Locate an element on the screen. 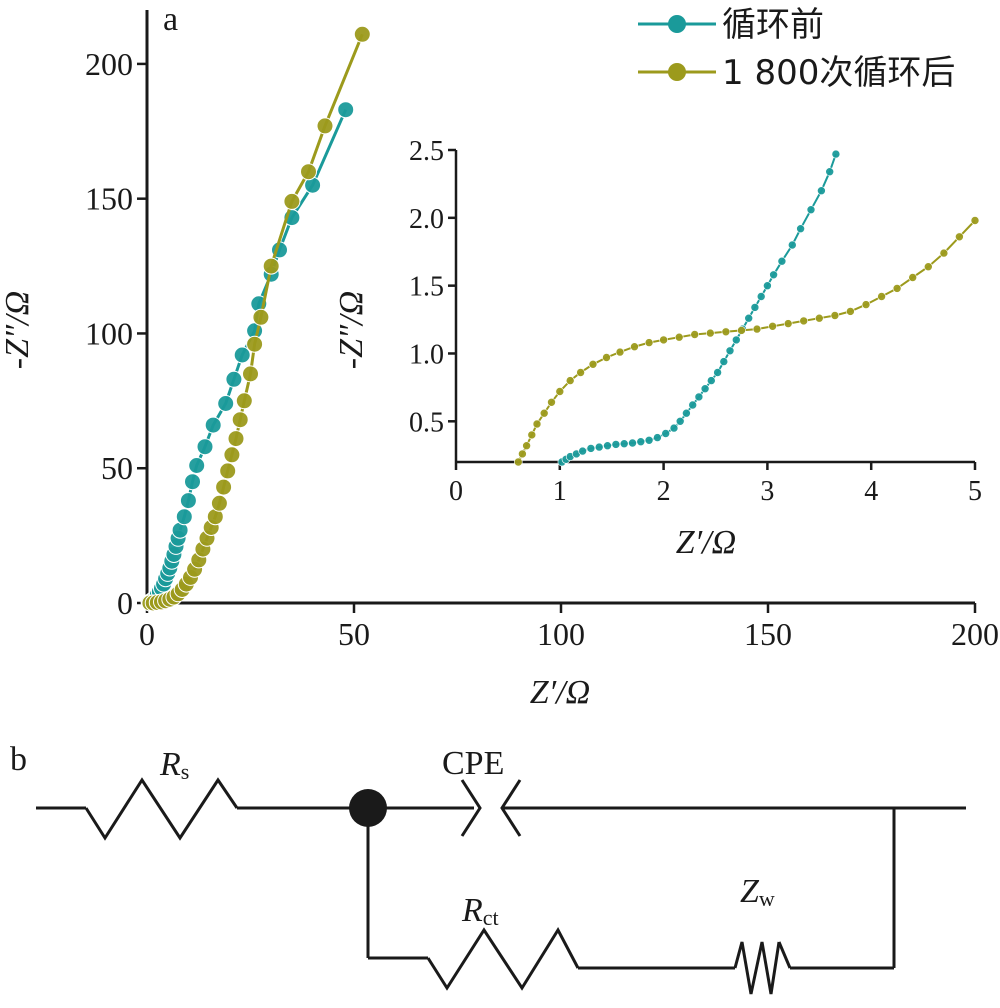  inset-y-tick-label: 0.5 is located at coordinates (426, 422).